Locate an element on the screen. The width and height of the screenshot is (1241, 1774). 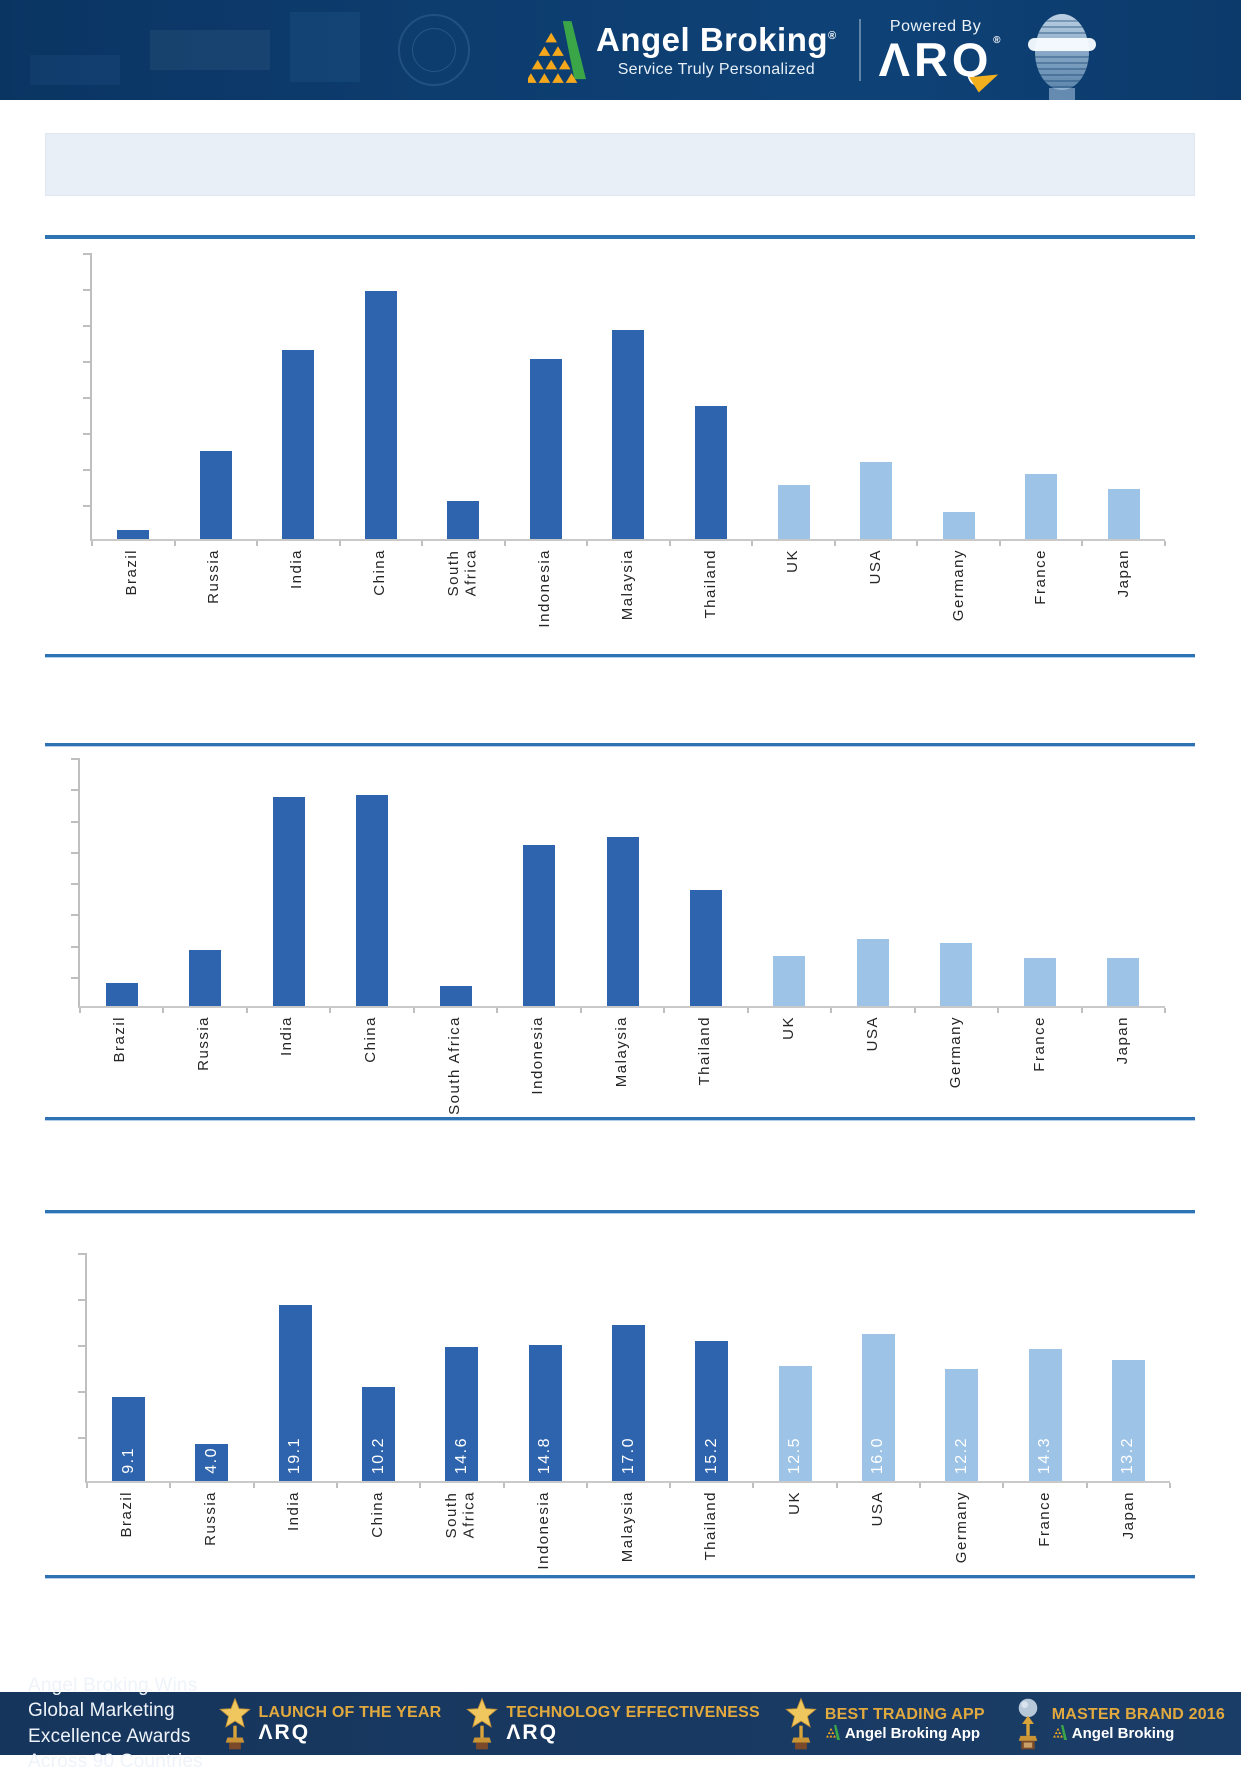
bar-japan: 13.2 is located at coordinates (1128, 1420).